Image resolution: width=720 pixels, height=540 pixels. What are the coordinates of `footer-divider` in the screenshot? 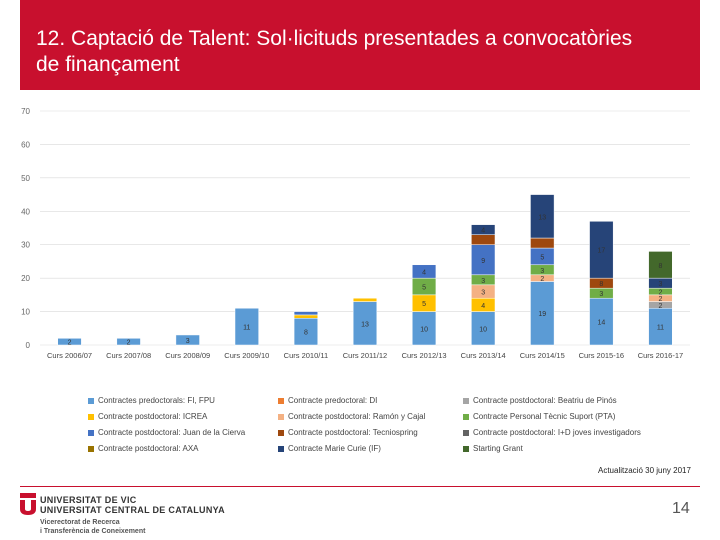 It's located at (360, 486).